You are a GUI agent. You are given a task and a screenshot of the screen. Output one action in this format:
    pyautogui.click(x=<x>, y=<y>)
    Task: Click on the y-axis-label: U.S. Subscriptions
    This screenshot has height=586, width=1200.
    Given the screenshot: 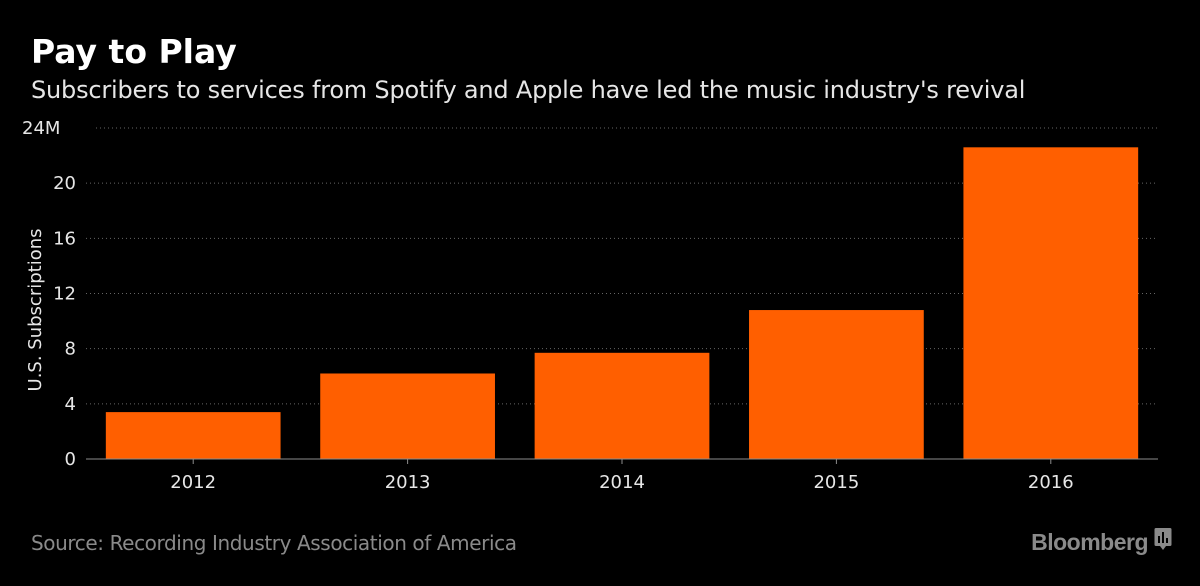 What is the action you would take?
    pyautogui.click(x=35, y=310)
    